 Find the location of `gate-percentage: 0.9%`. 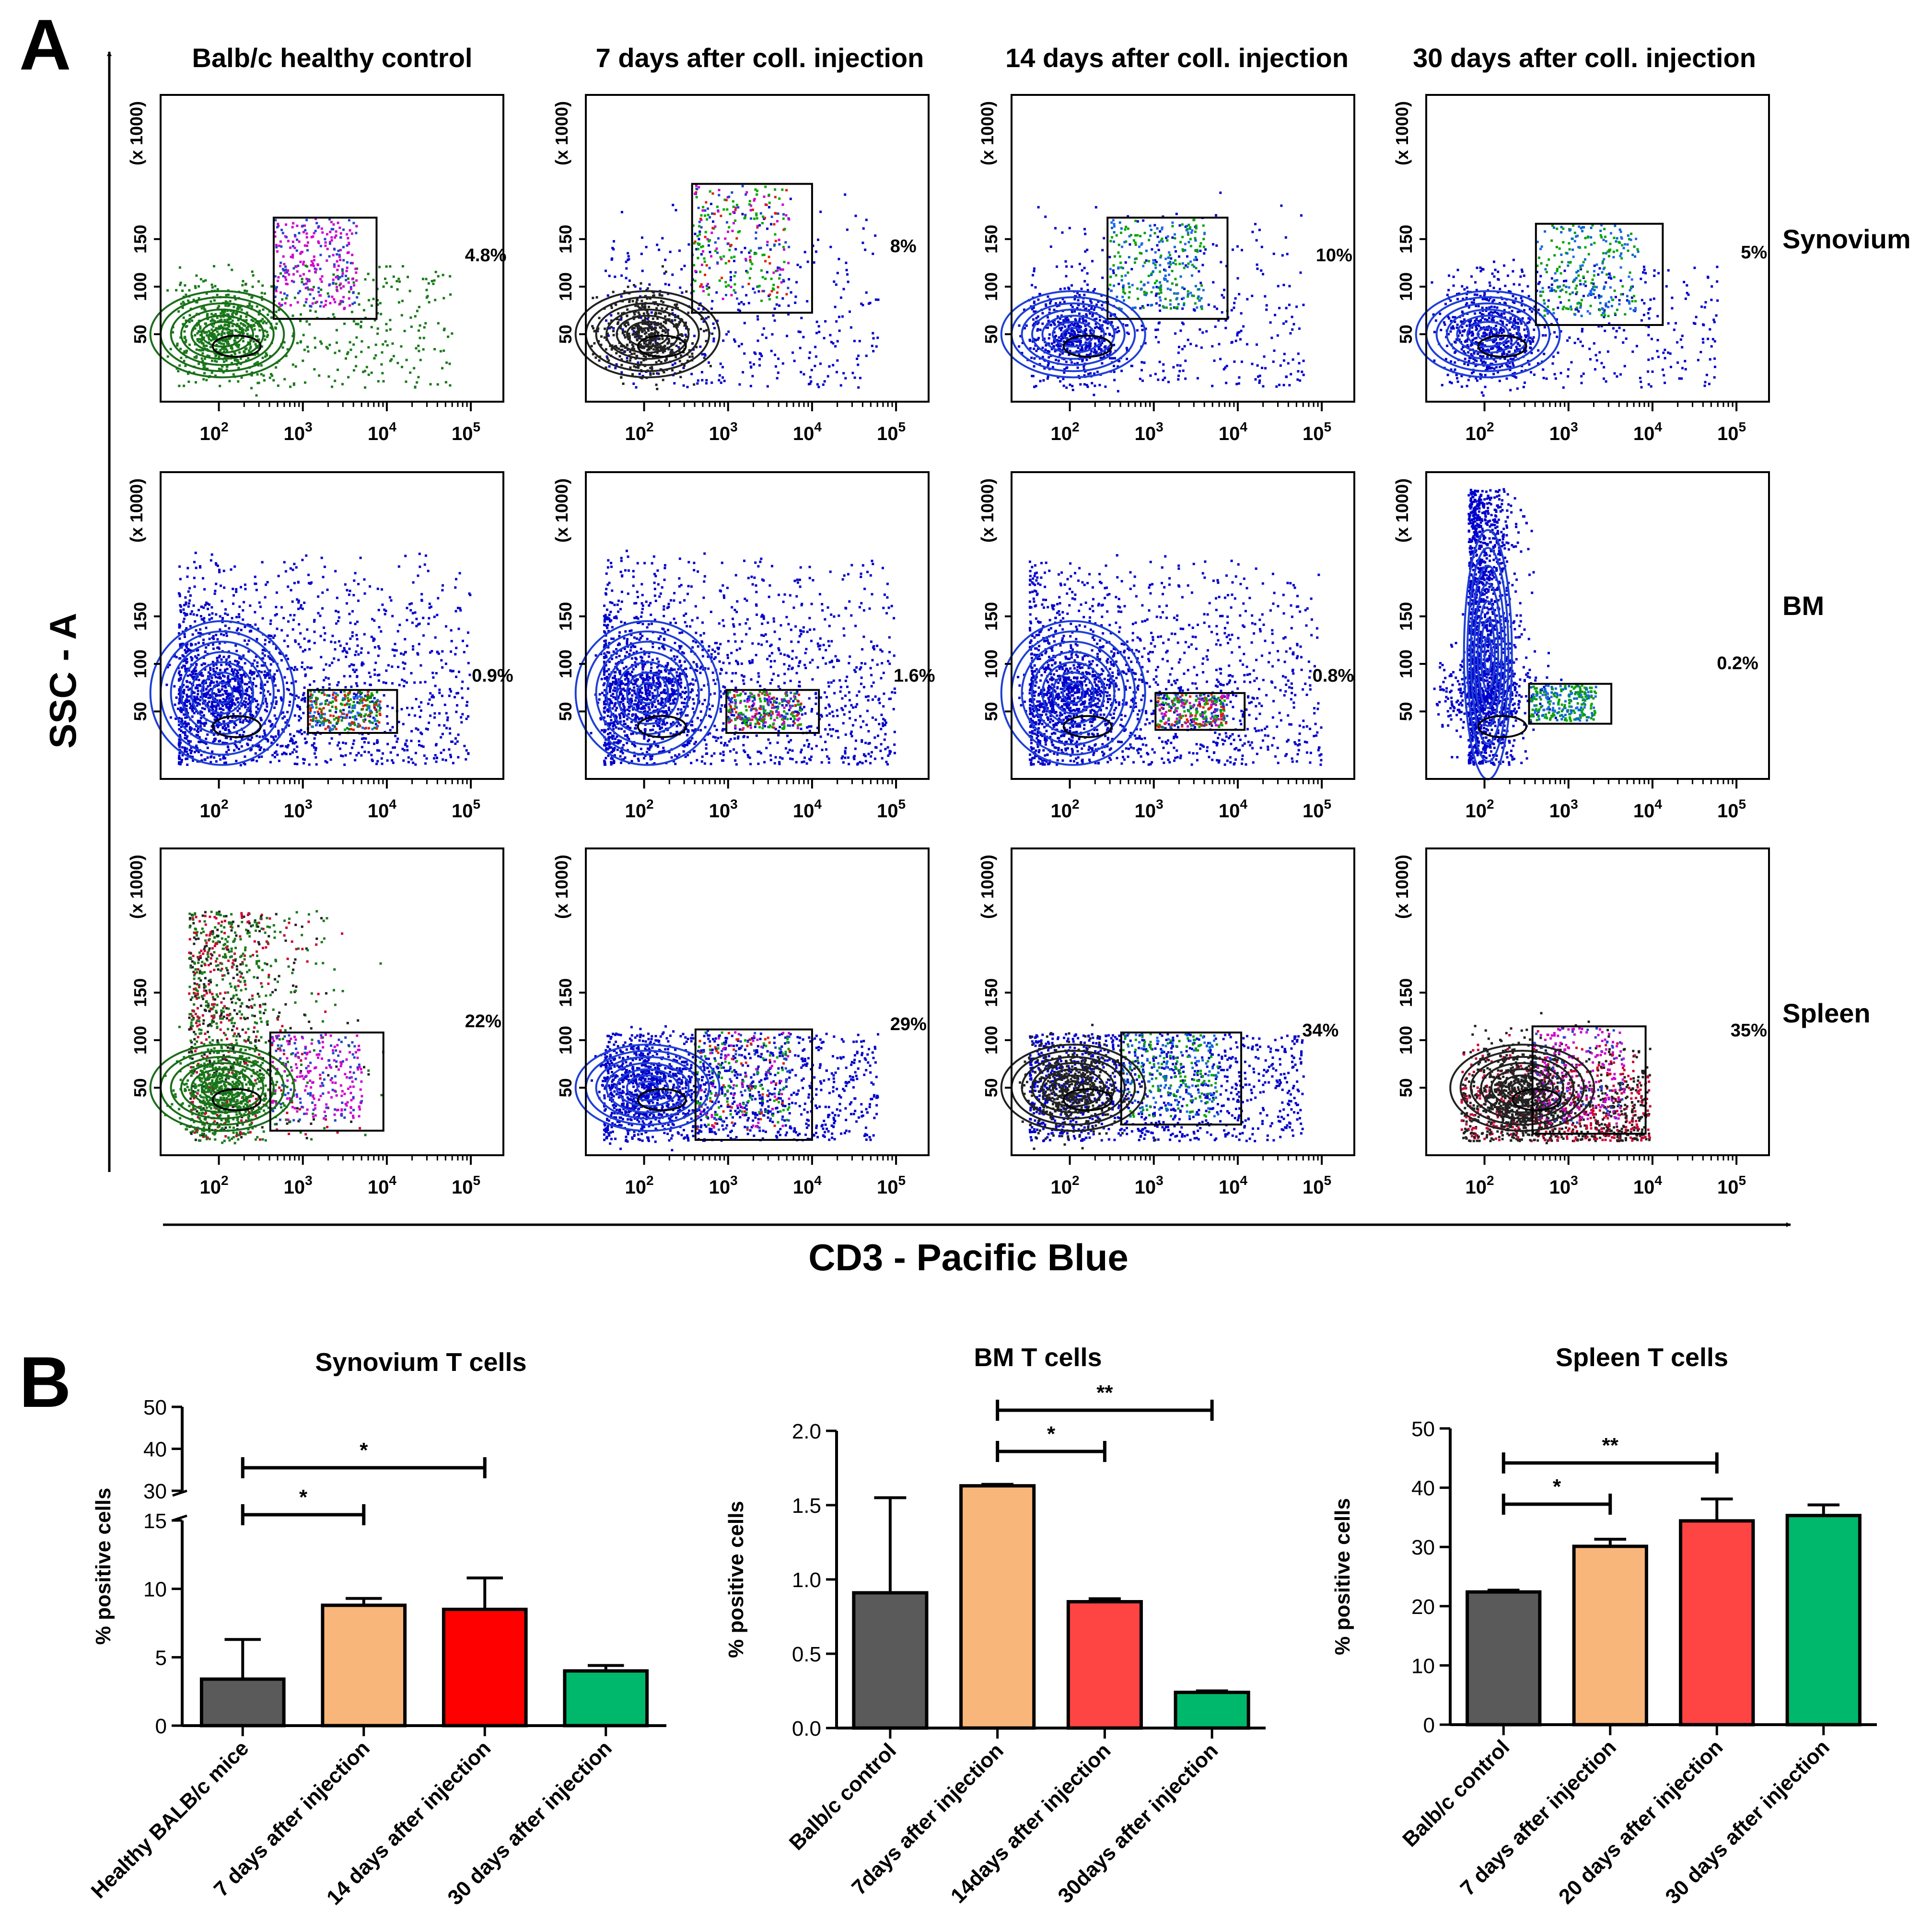

gate-percentage: 0.9% is located at coordinates (492, 676).